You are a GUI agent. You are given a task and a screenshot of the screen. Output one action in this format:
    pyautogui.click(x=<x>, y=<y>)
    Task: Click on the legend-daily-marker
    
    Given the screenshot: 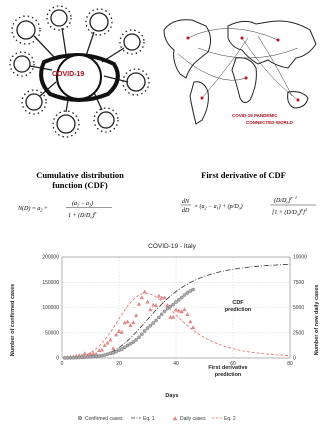 What is the action you would take?
    pyautogui.click(x=175, y=418)
    